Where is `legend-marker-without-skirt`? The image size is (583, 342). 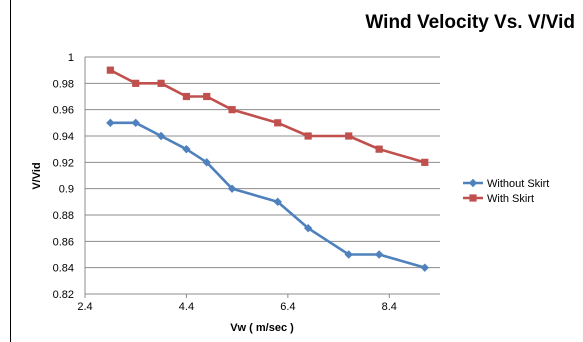
legend-marker-without-skirt is located at coordinates (473, 183).